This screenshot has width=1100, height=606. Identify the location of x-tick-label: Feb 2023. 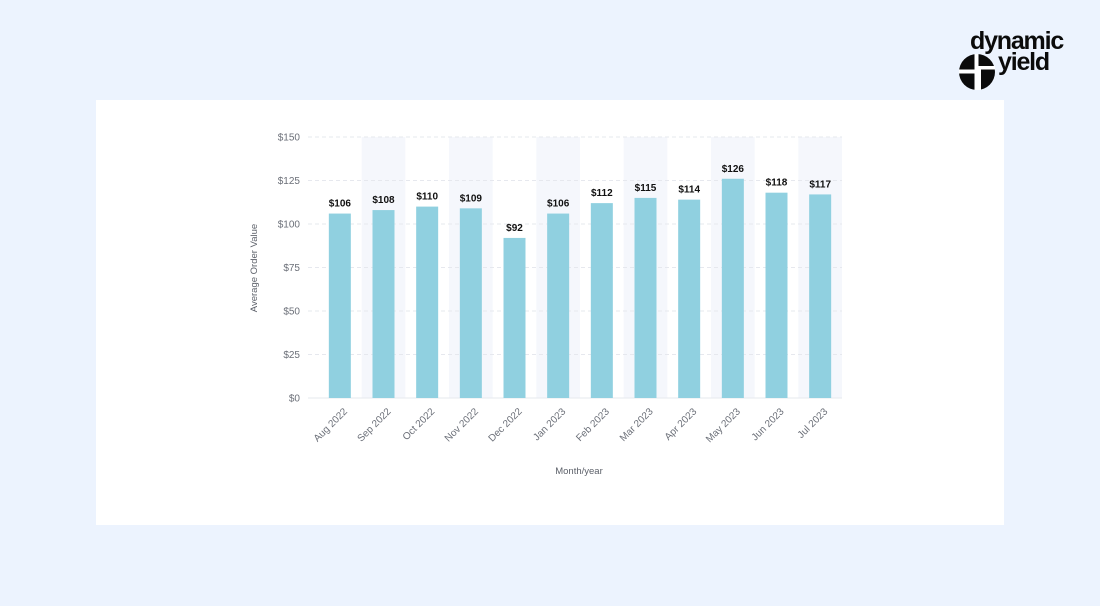
(593, 425).